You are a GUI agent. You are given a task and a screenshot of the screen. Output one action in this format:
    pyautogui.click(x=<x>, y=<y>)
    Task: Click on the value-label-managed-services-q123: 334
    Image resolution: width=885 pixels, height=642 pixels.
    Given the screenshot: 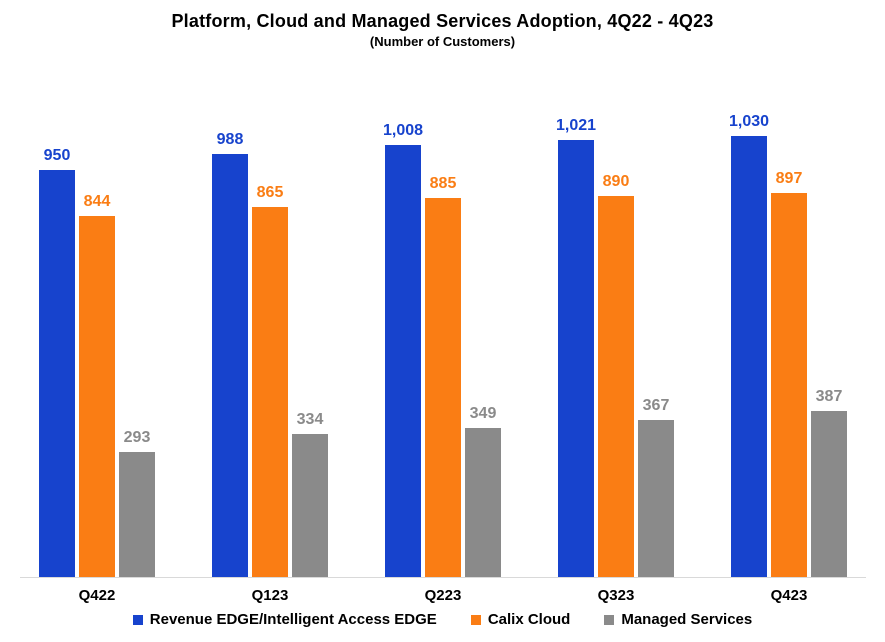 What is the action you would take?
    pyautogui.click(x=310, y=419)
    